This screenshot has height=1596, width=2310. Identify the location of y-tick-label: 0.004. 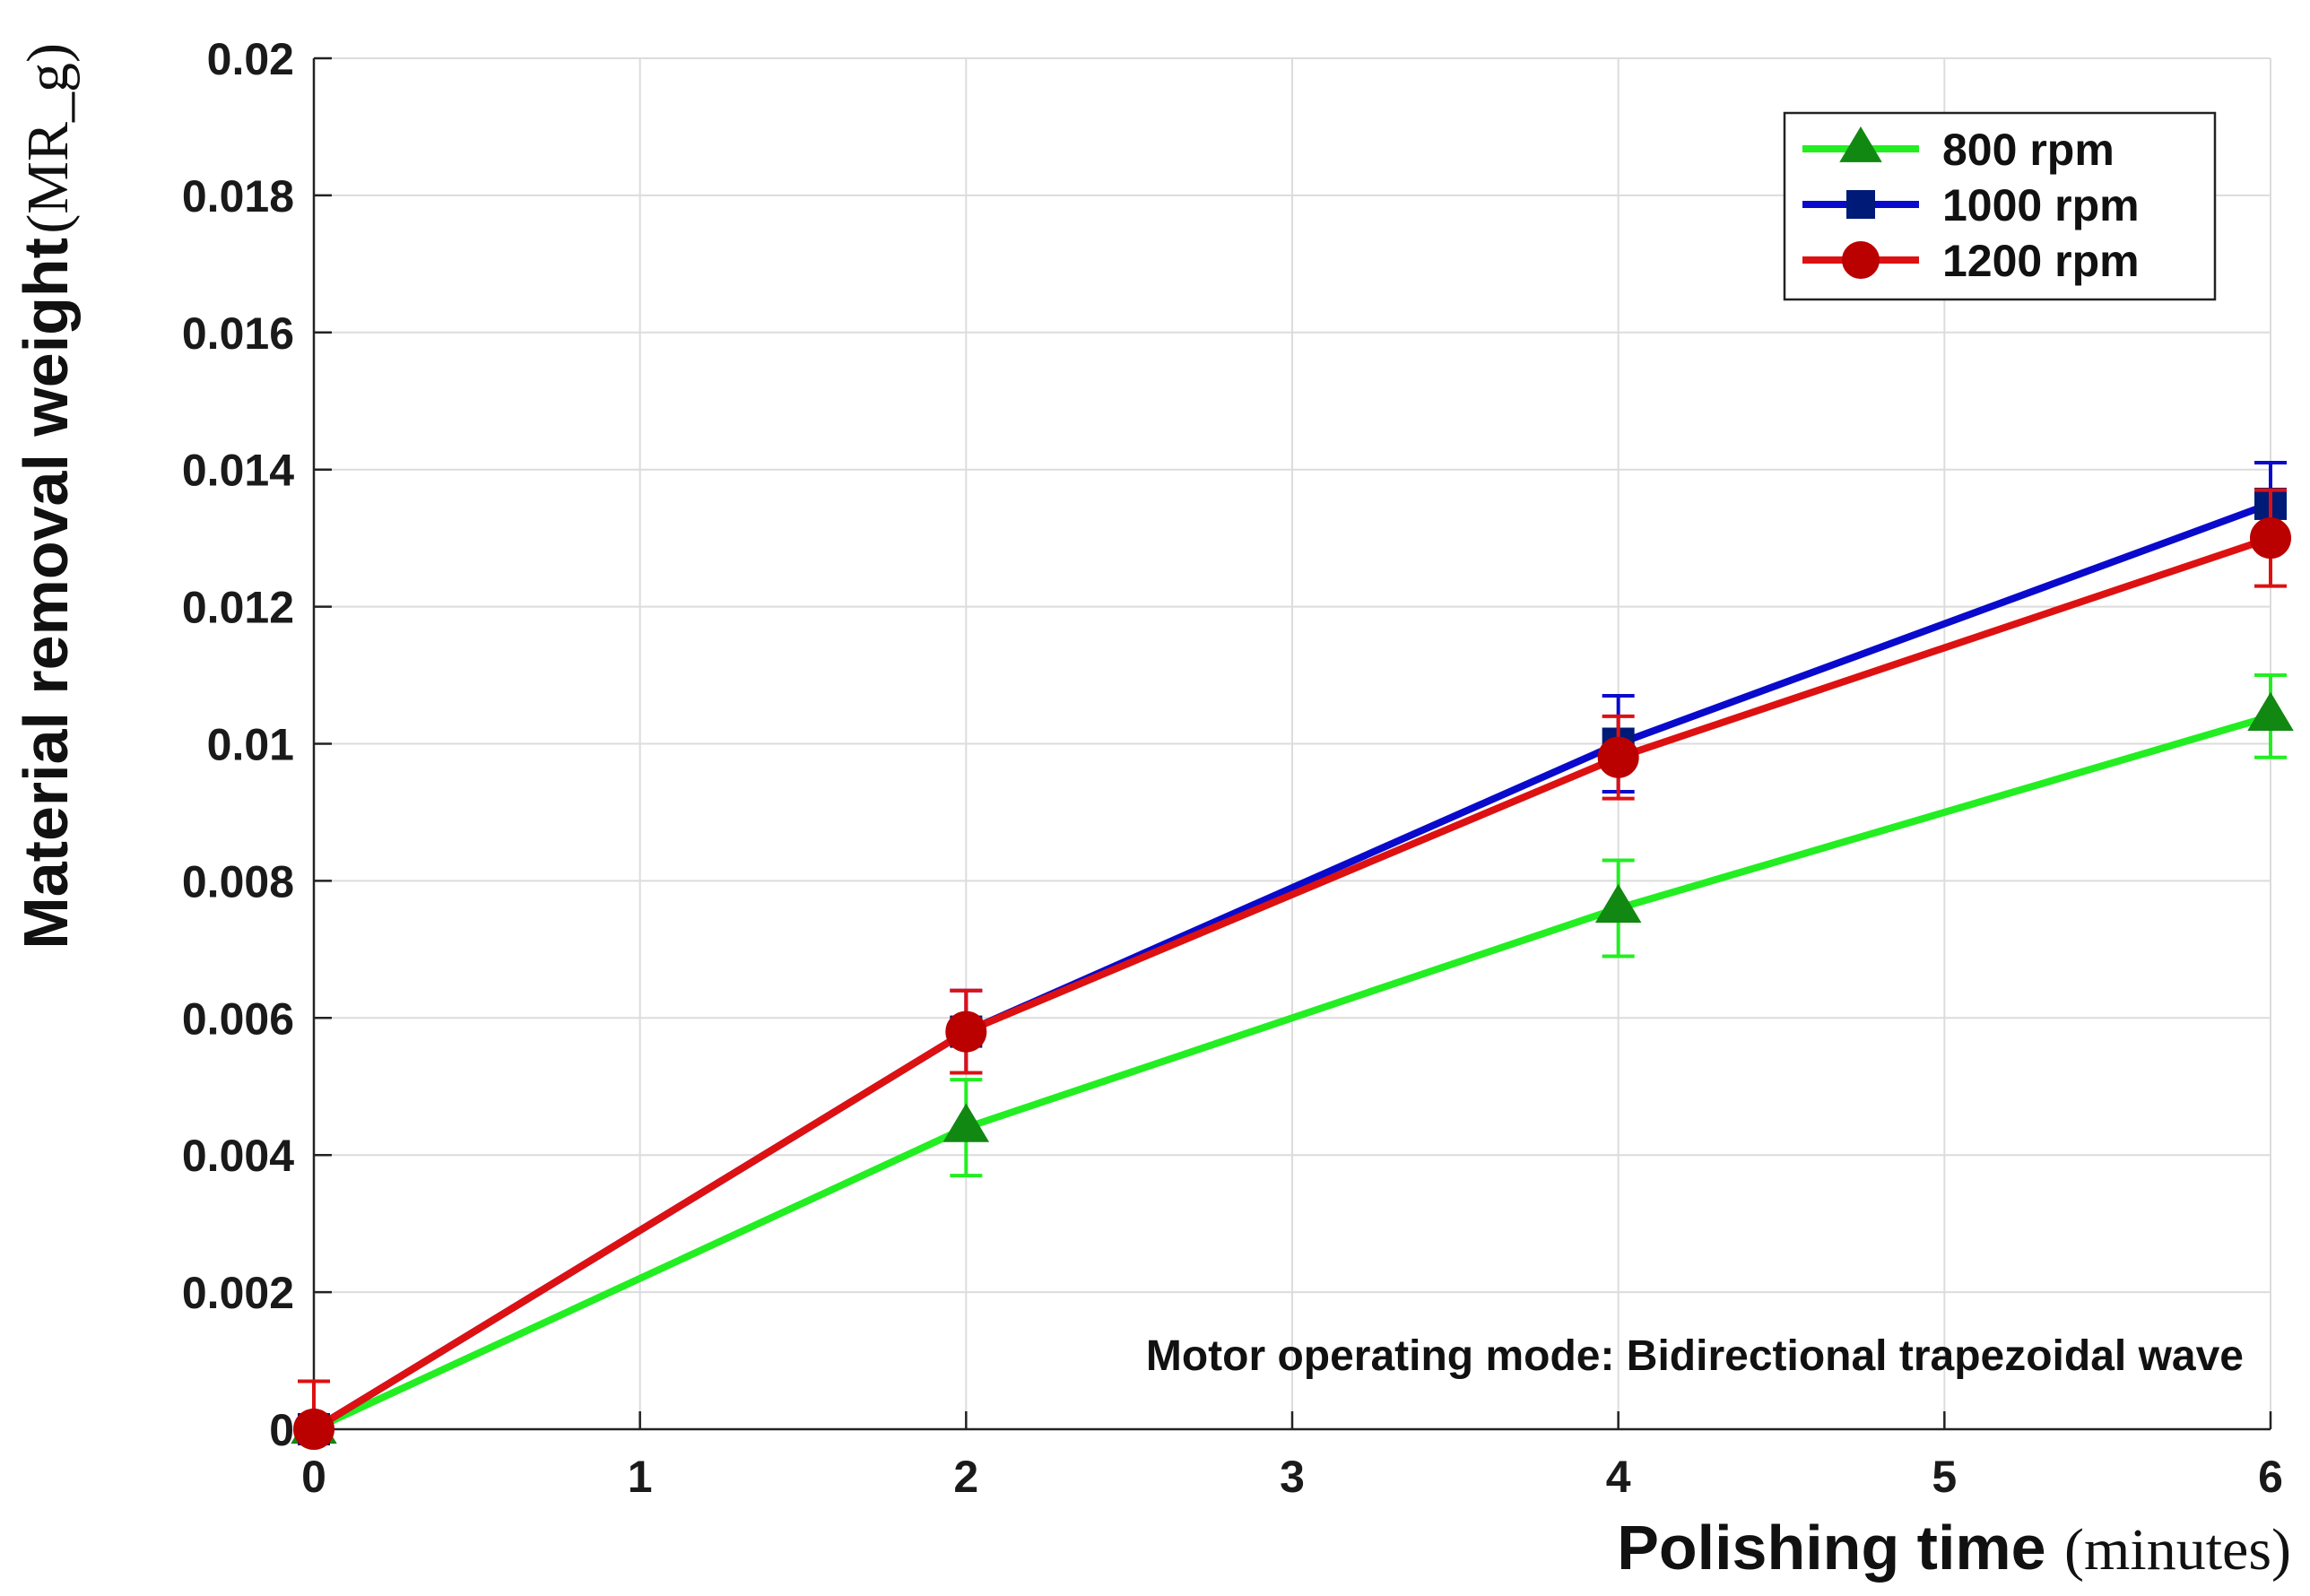
(238, 1156).